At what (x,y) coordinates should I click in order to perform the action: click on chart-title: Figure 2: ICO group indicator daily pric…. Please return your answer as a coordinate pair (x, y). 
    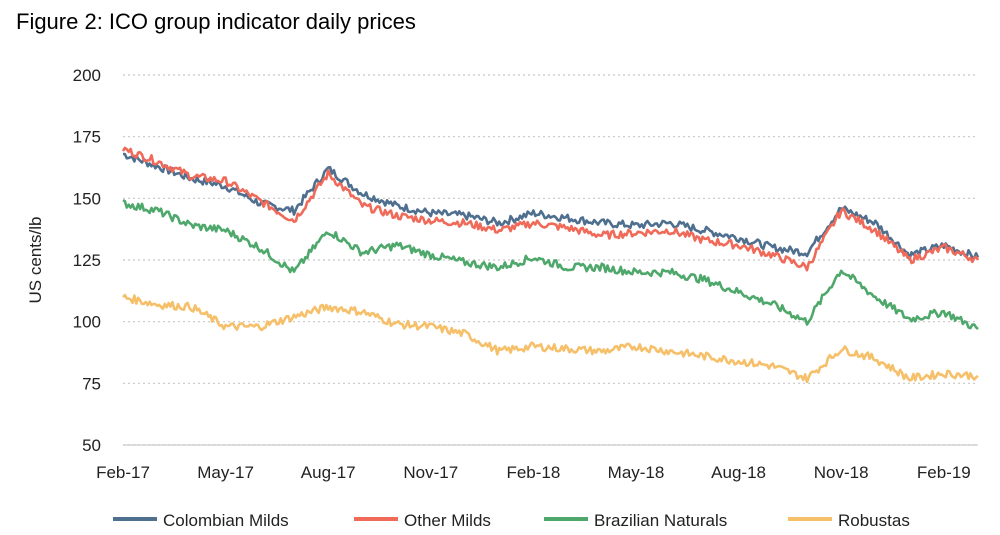
    Looking at the image, I should click on (216, 21).